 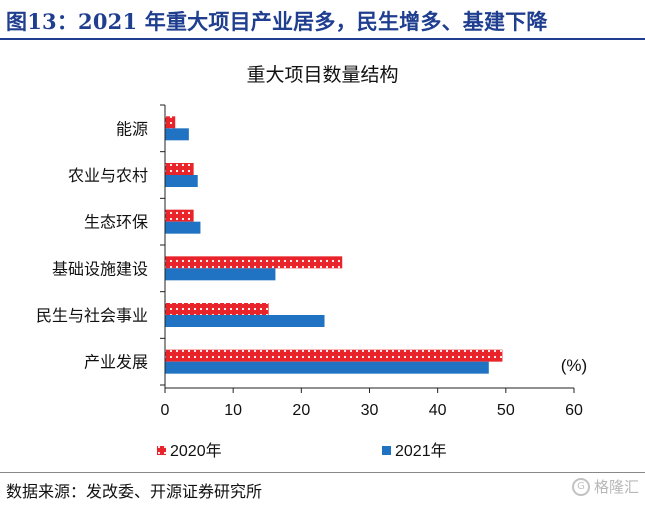 I want to click on category-label-1: 农业与农村, so click(x=108, y=175).